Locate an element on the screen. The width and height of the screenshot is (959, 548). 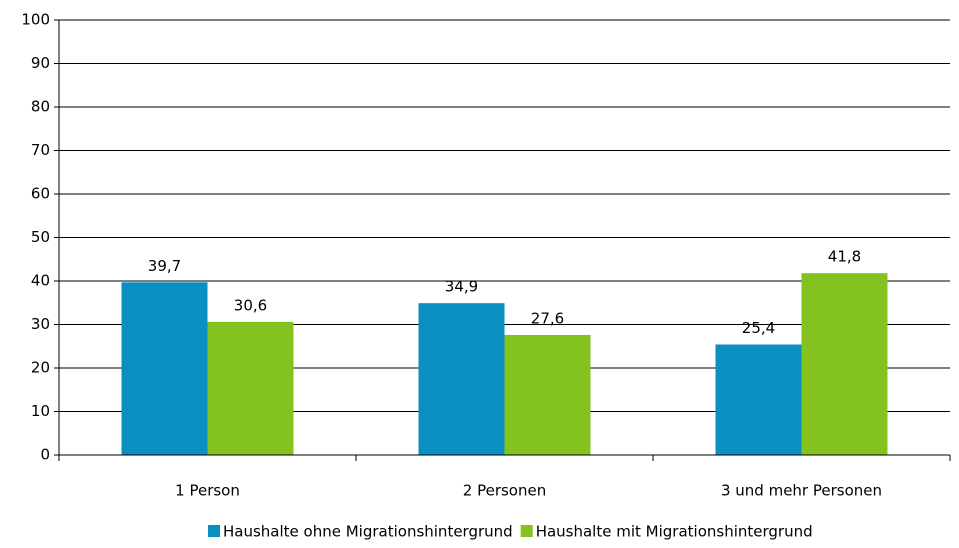
value-label: 27,6 is located at coordinates (547, 318).